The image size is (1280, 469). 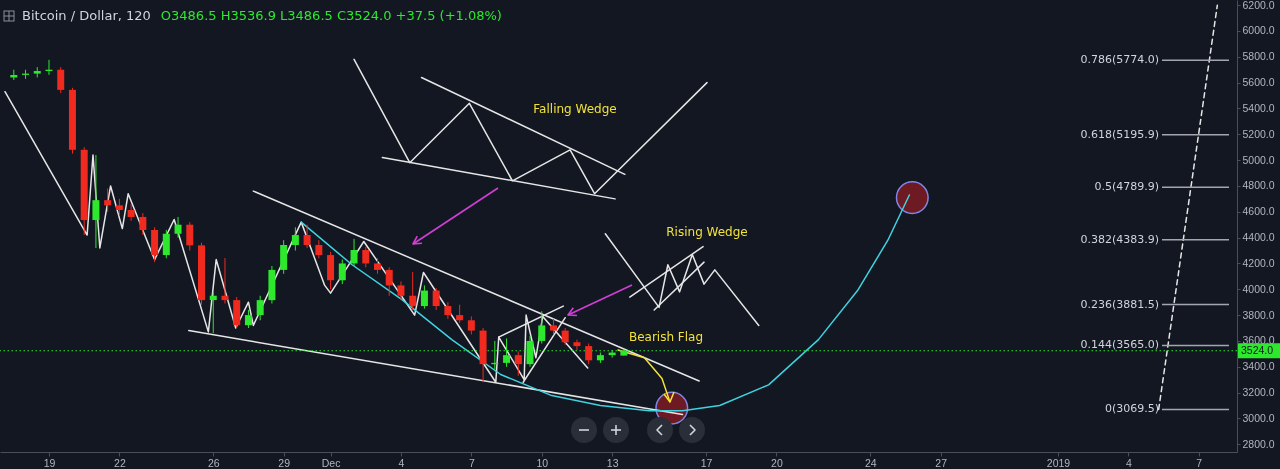 I want to click on annotation: Bearish Flag, so click(x=666, y=337).